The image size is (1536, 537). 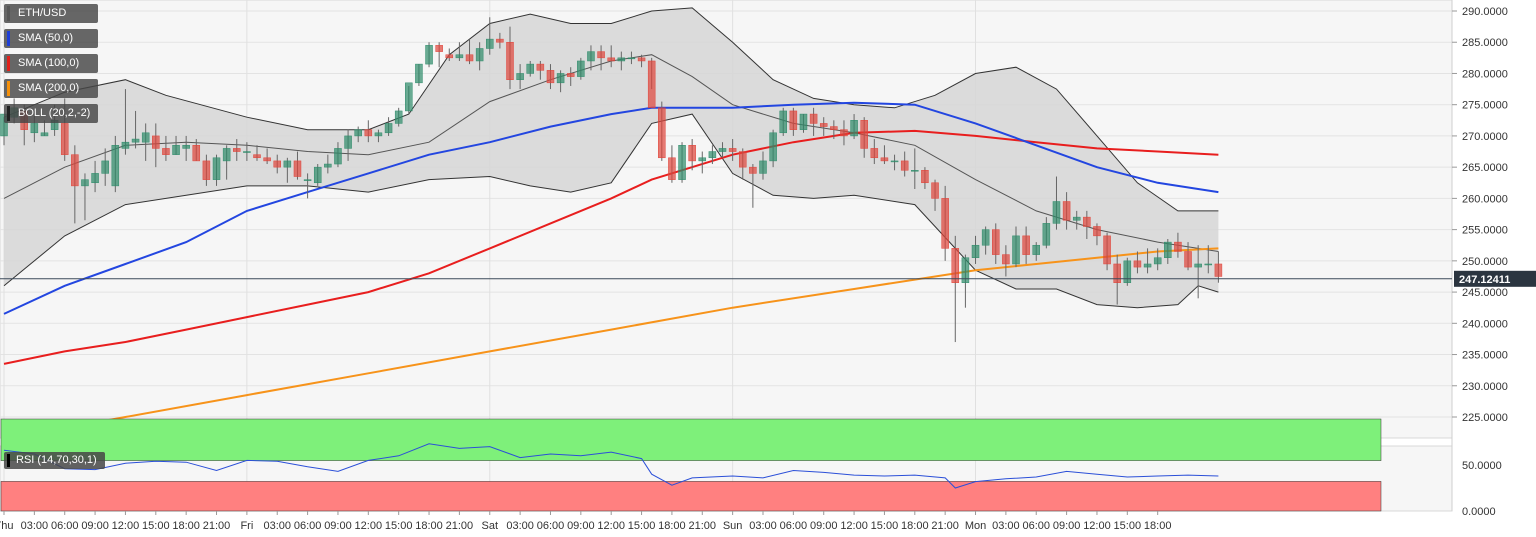 What do you see at coordinates (51, 88) in the screenshot?
I see `legend-sma-200: SMA (200,0)` at bounding box center [51, 88].